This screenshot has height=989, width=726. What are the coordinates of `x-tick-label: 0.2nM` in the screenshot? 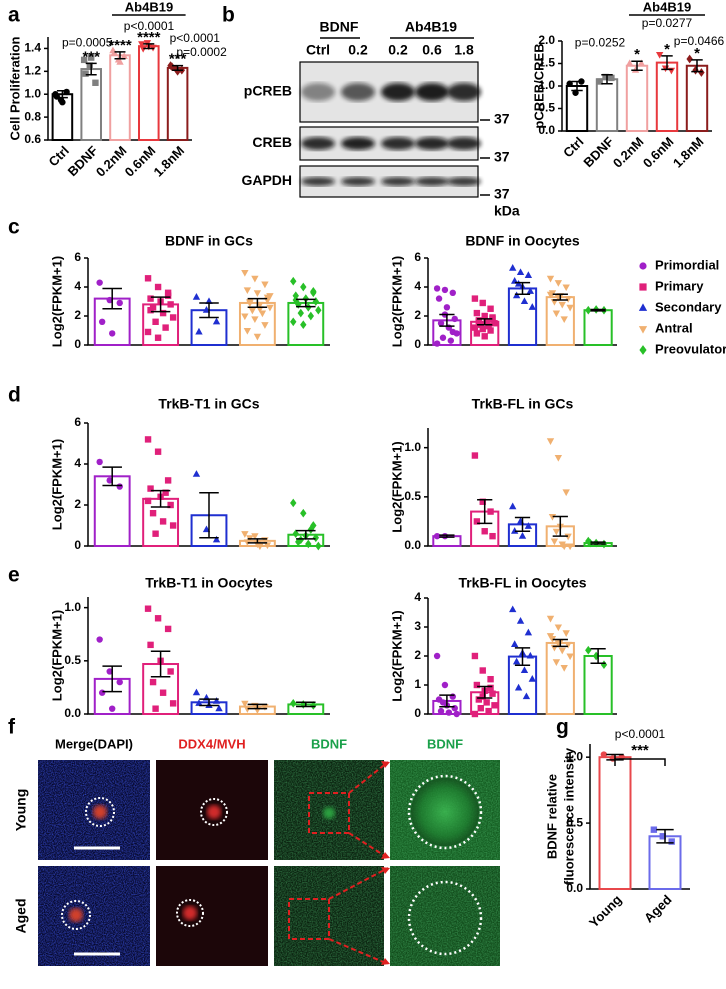 It's located at (628, 152).